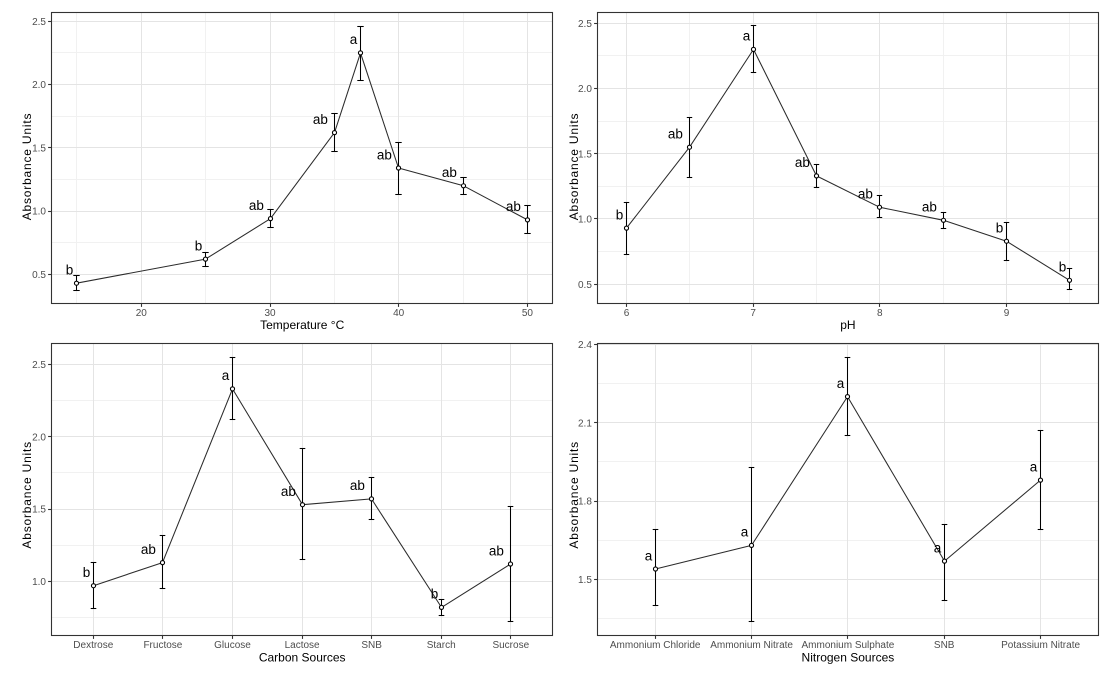 This screenshot has height=677, width=1115. What do you see at coordinates (162, 645) in the screenshot?
I see `svg-text: Fructose` at bounding box center [162, 645].